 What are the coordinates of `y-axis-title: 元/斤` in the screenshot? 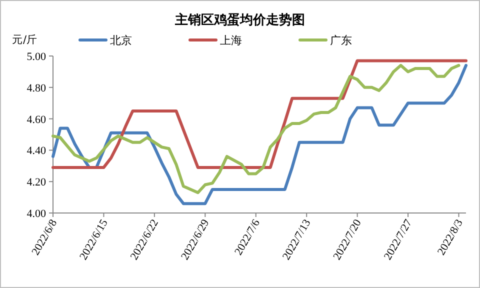 It's located at (25, 39).